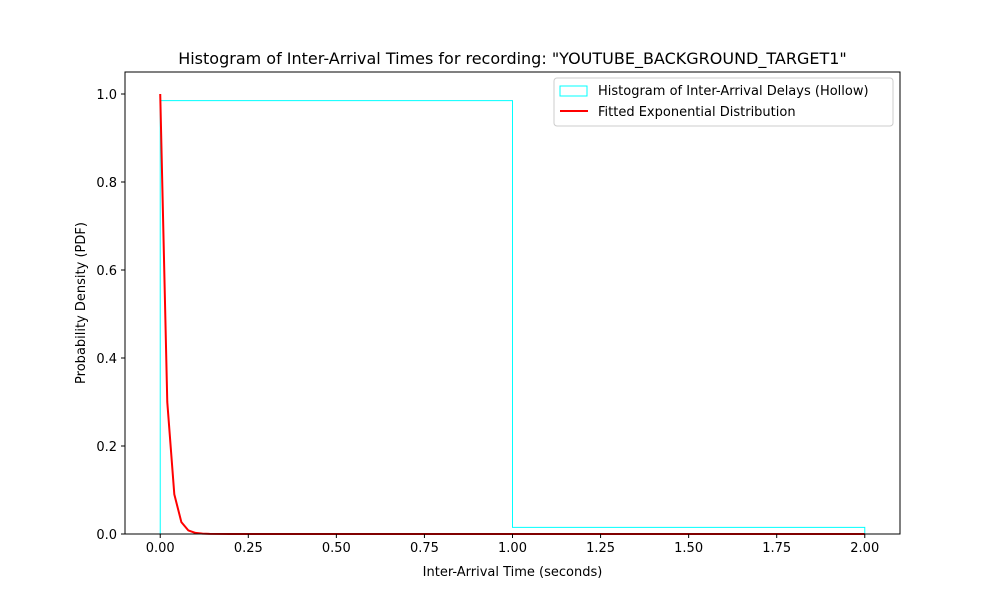 This screenshot has height=600, width=1000. What do you see at coordinates (81, 303) in the screenshot?
I see `y-axis-label: Probability Density (PDF)` at bounding box center [81, 303].